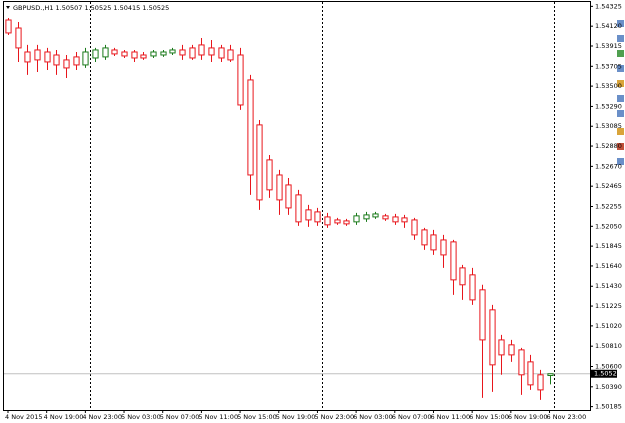  Describe the element at coordinates (608, 366) in the screenshot. I see `y-tick-label: 1.50600` at that location.